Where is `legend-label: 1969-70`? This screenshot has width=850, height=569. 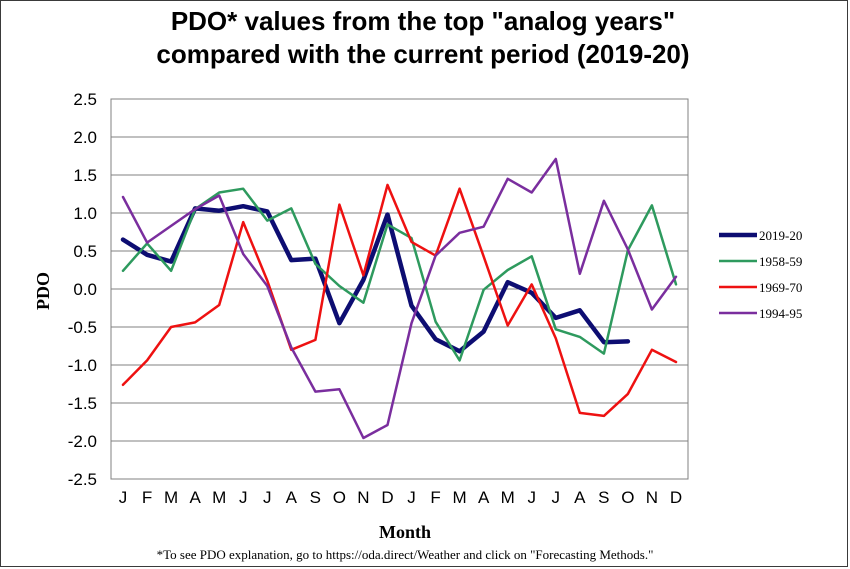
legend-label: 1969-70 is located at coordinates (780, 287).